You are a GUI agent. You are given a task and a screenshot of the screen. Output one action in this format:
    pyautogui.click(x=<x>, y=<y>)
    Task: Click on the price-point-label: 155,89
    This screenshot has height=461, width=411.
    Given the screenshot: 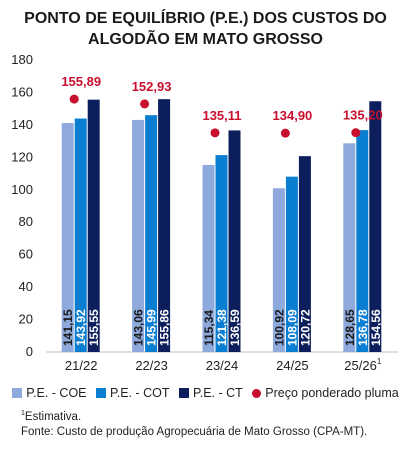 What is the action you would take?
    pyautogui.click(x=81, y=81)
    